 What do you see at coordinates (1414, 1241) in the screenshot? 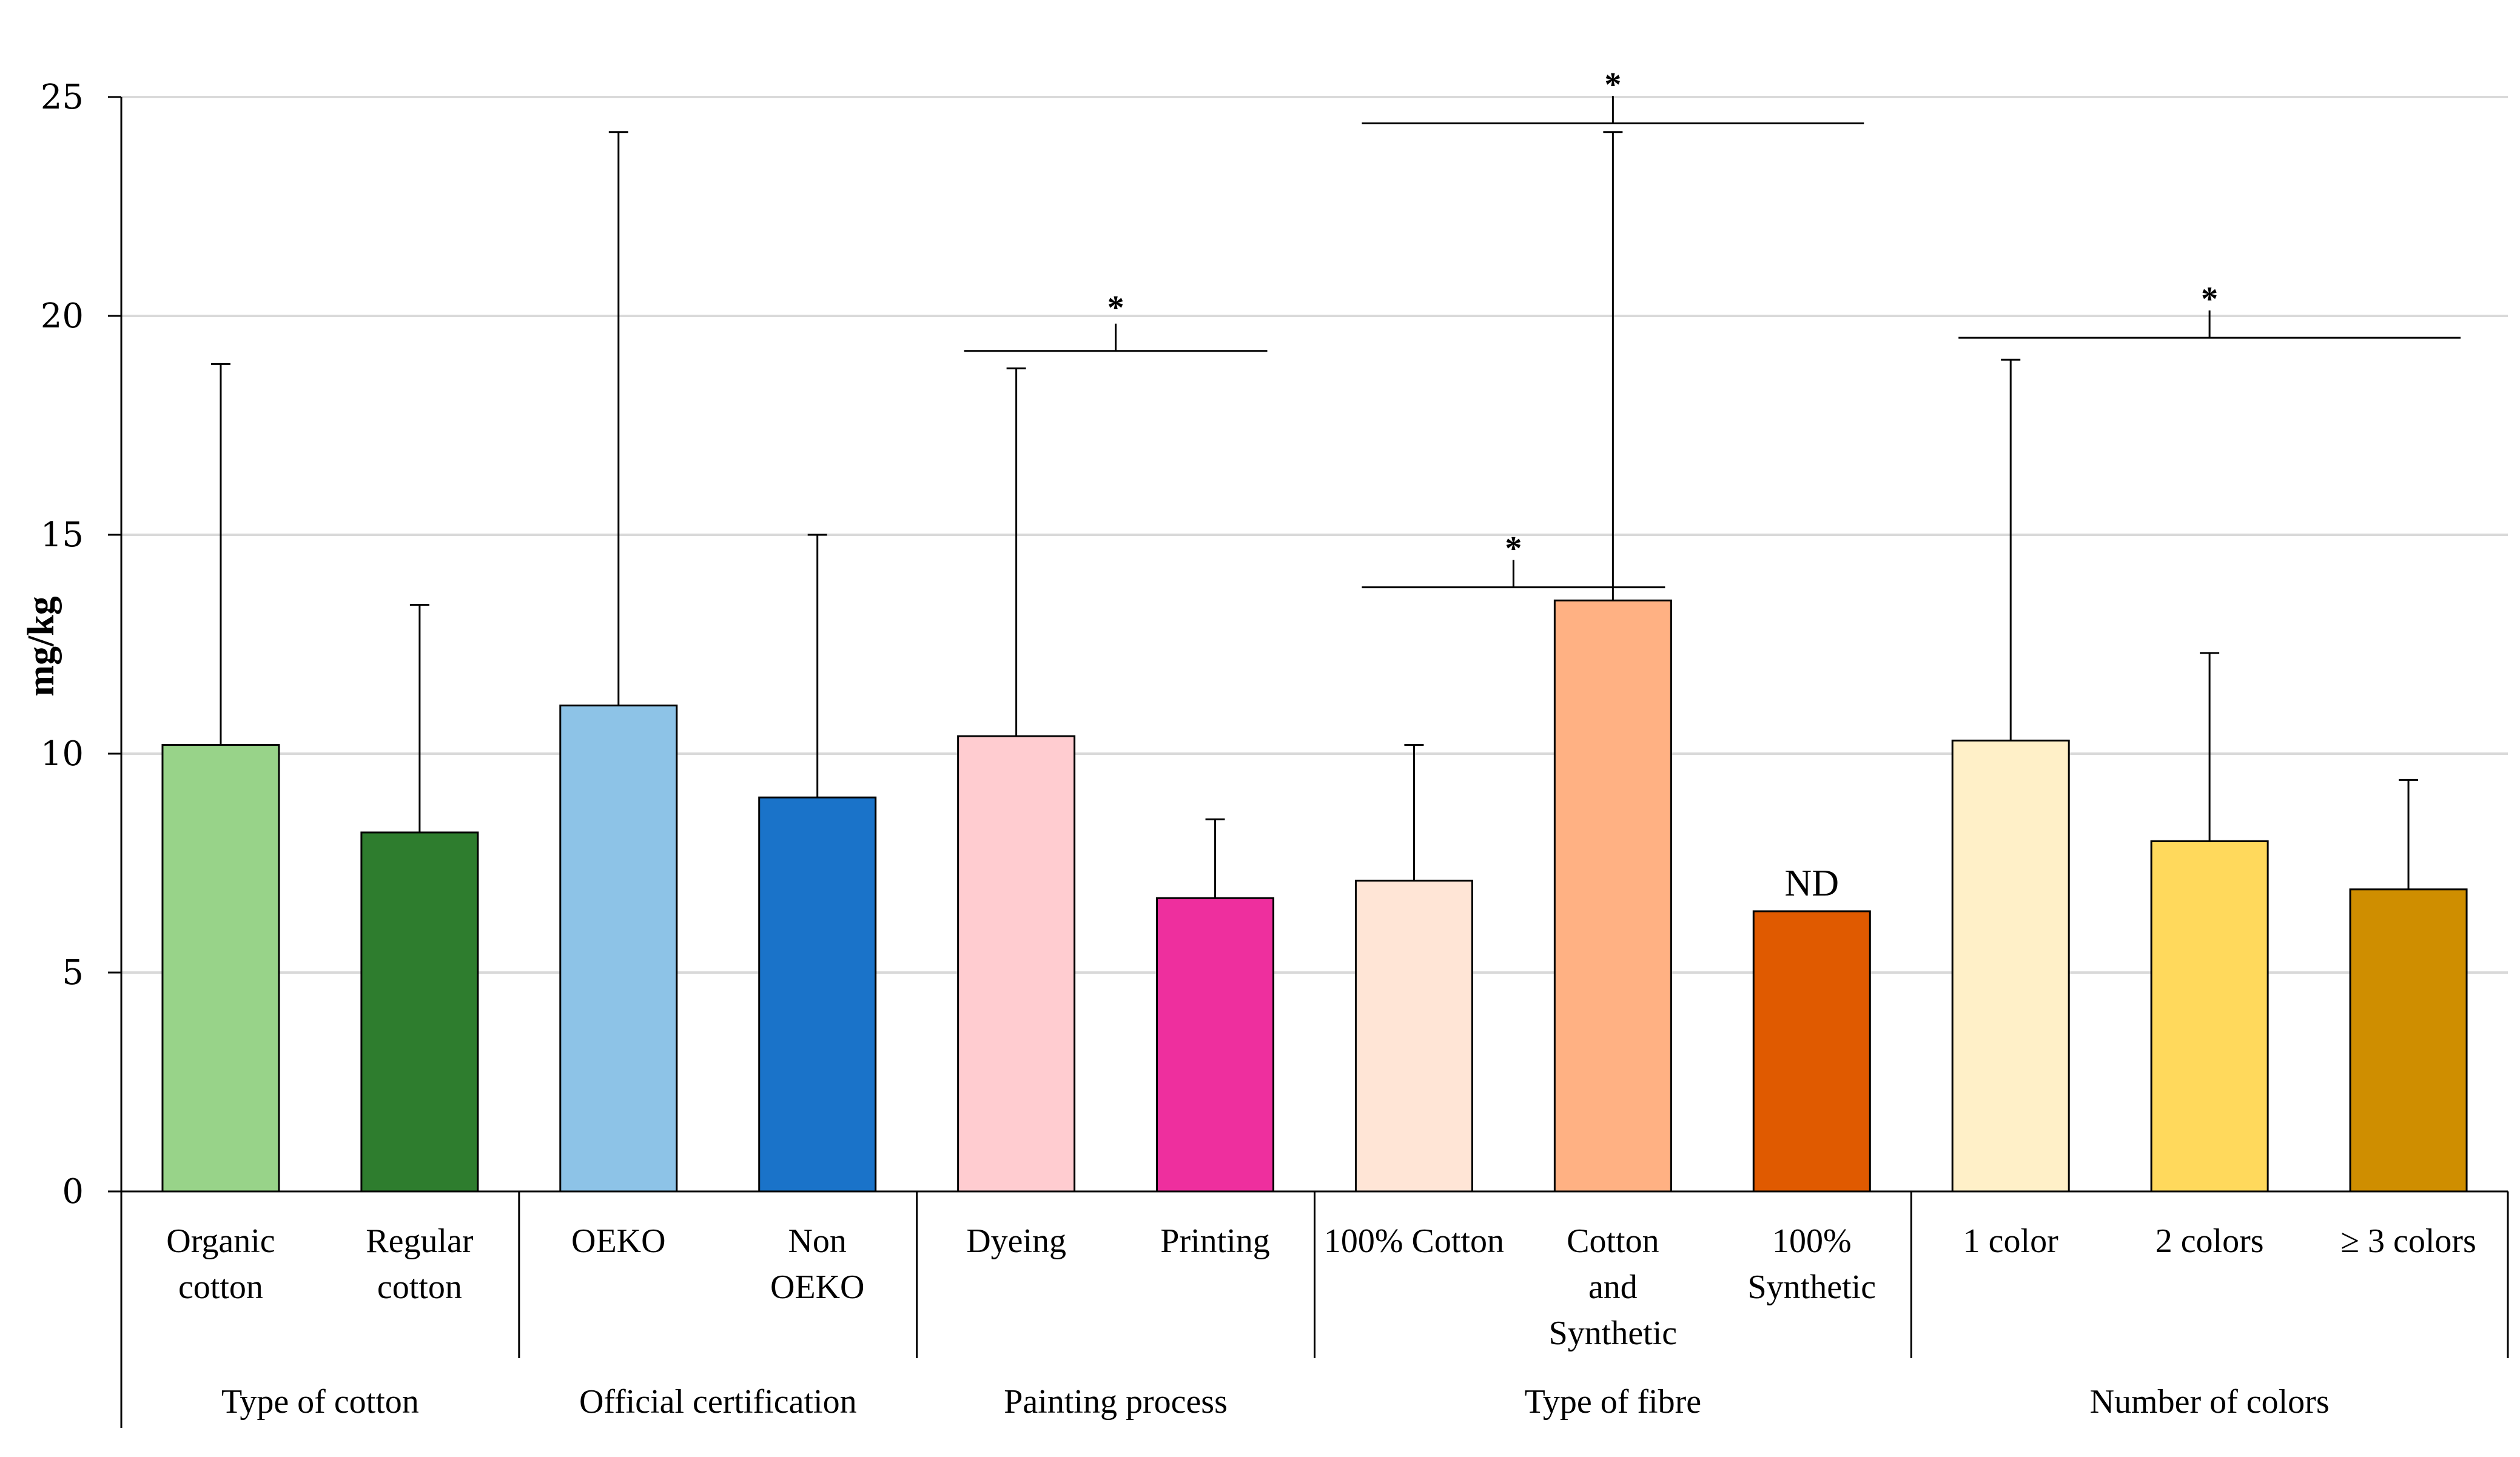
I see `category-label: 100% Cotton` at bounding box center [1414, 1241].